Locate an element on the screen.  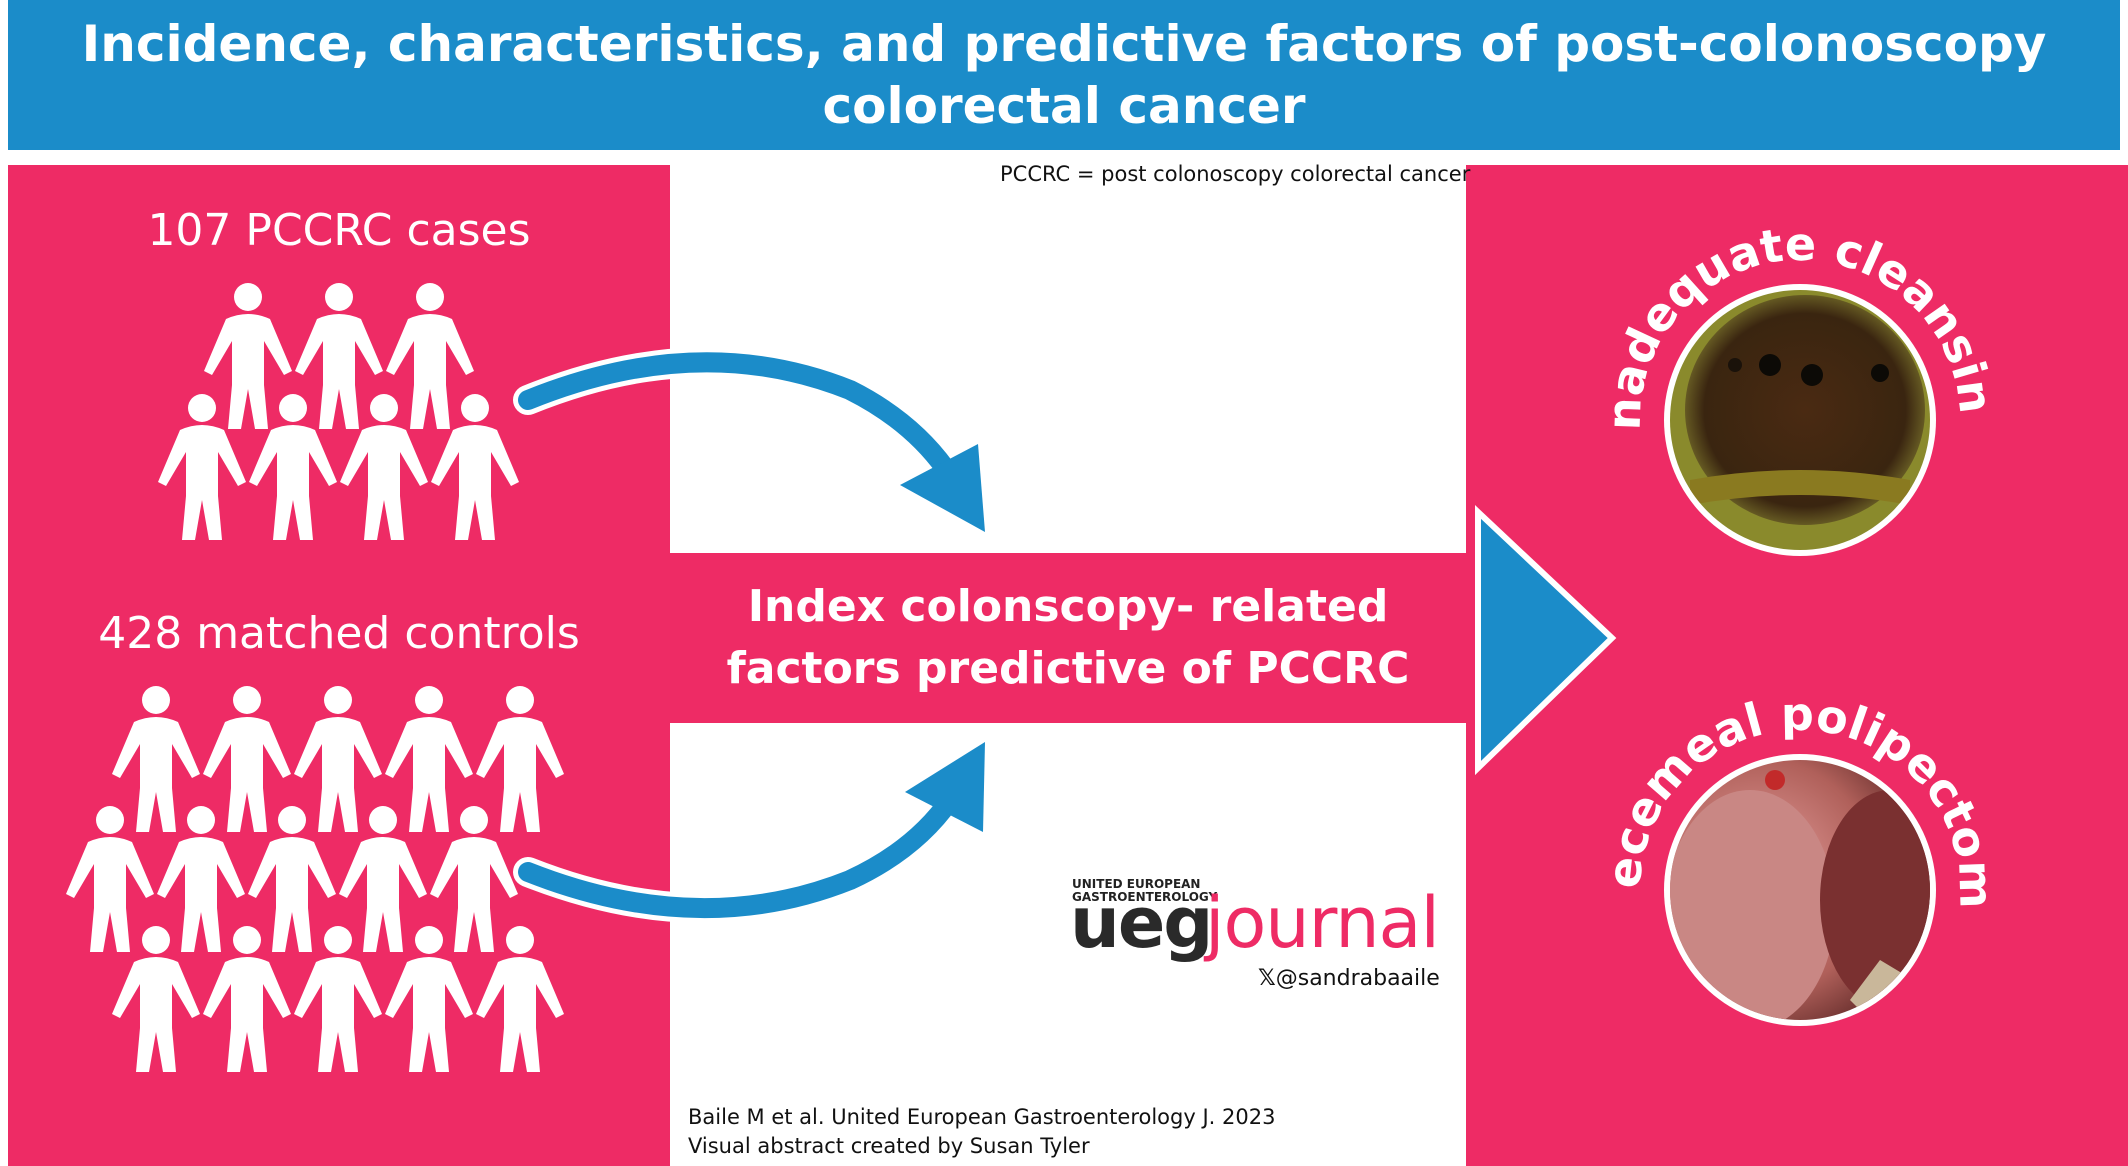
big-arrow-right is located at coordinates (1546, 640).